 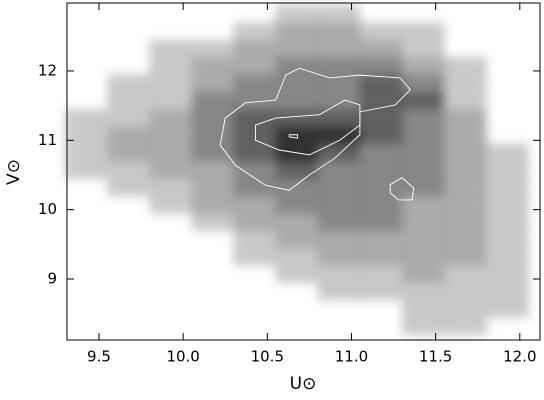 I want to click on x-tick-label: 11.0, so click(x=351, y=357).